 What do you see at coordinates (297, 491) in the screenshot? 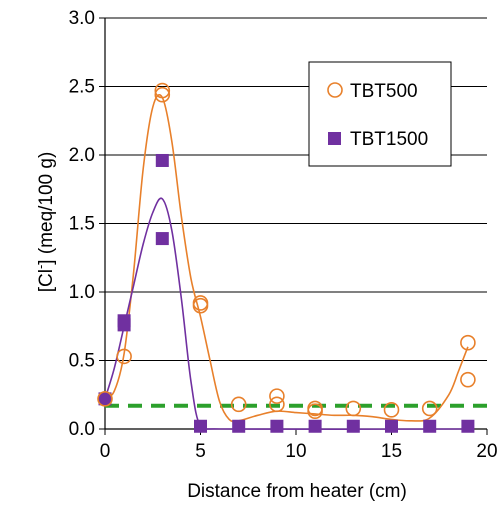
I see `x-axis-label: Distance from heater (cm)` at bounding box center [297, 491].